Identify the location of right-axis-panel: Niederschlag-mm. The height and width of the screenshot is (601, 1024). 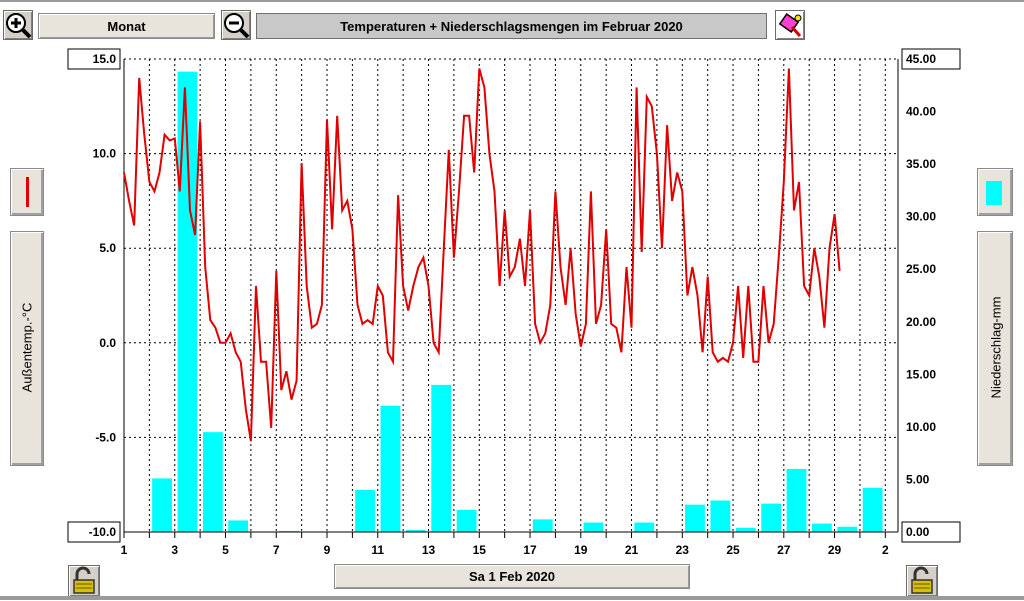
(995, 348).